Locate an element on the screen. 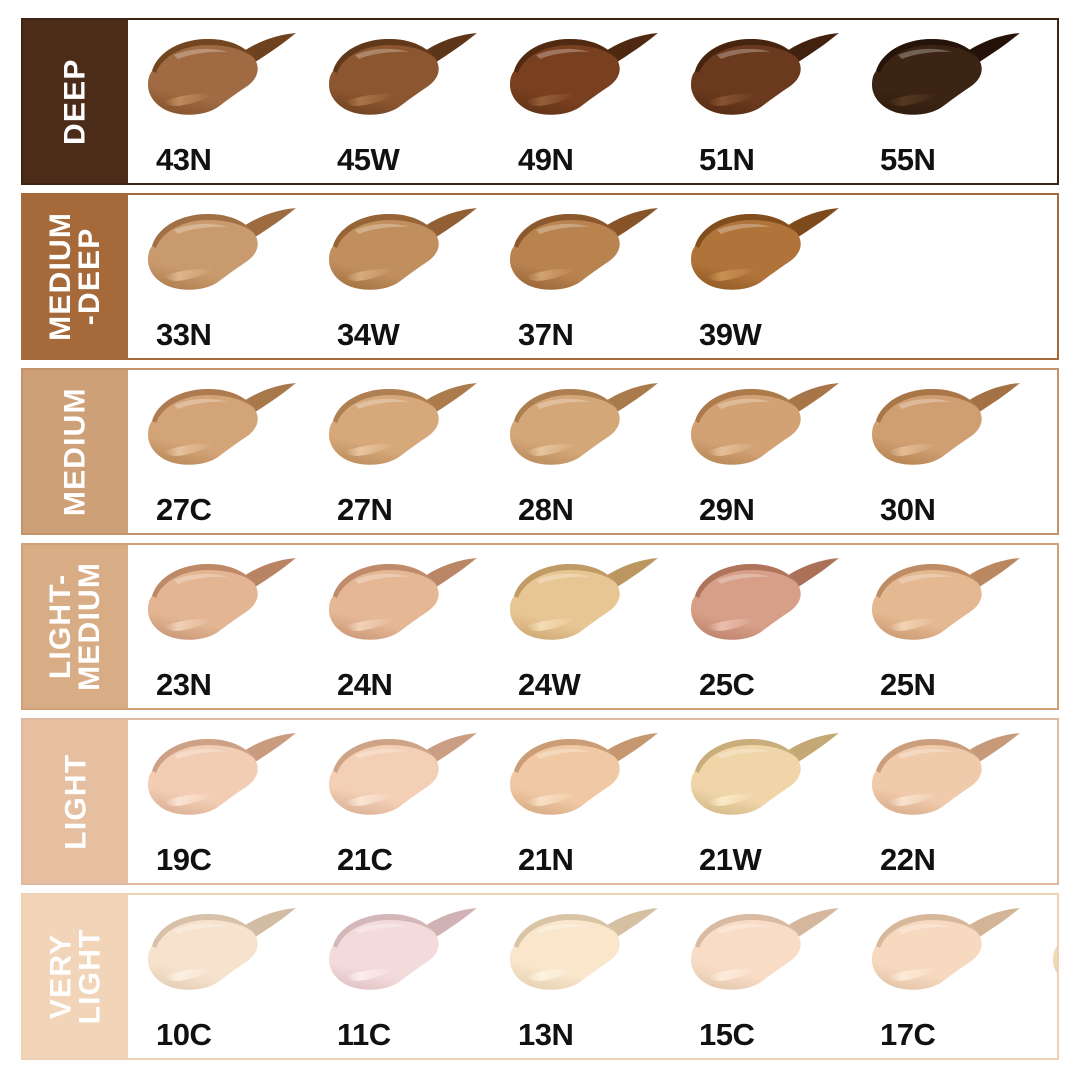  shade-code-label: 21N is located at coordinates (546, 859).